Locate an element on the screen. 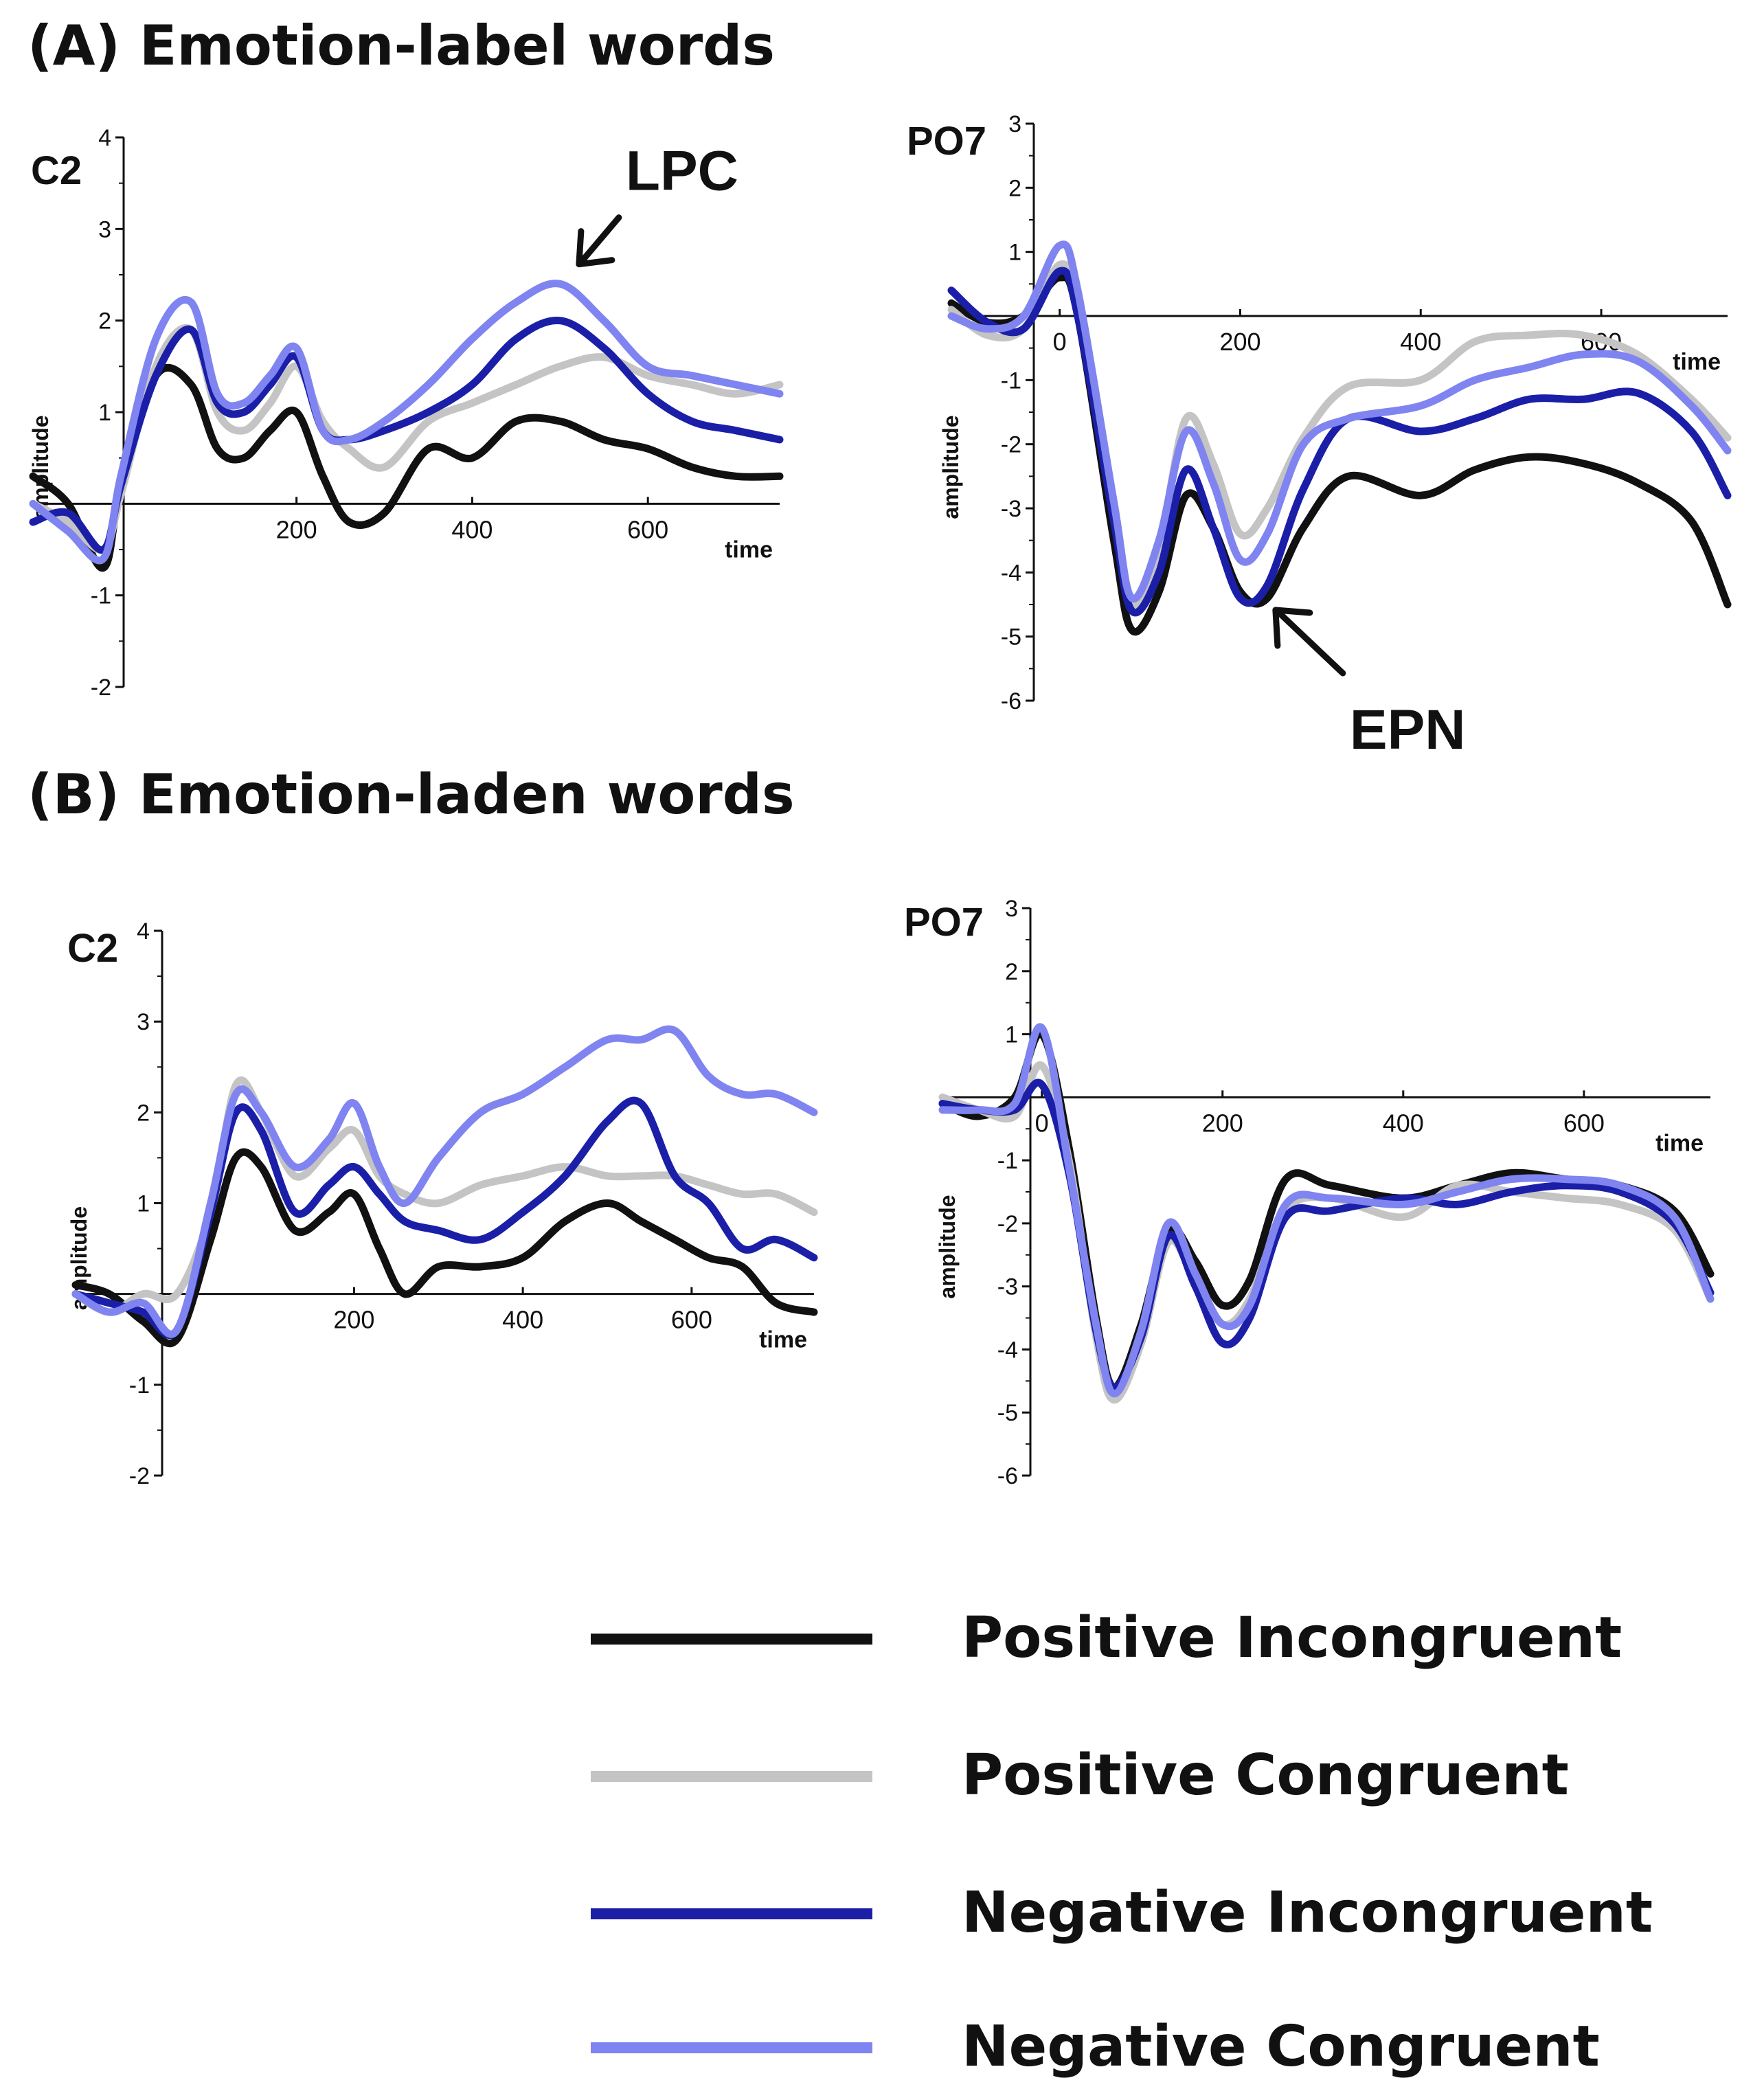 The image size is (1764, 2089). chart-2-xlabel: time is located at coordinates (1697, 362).